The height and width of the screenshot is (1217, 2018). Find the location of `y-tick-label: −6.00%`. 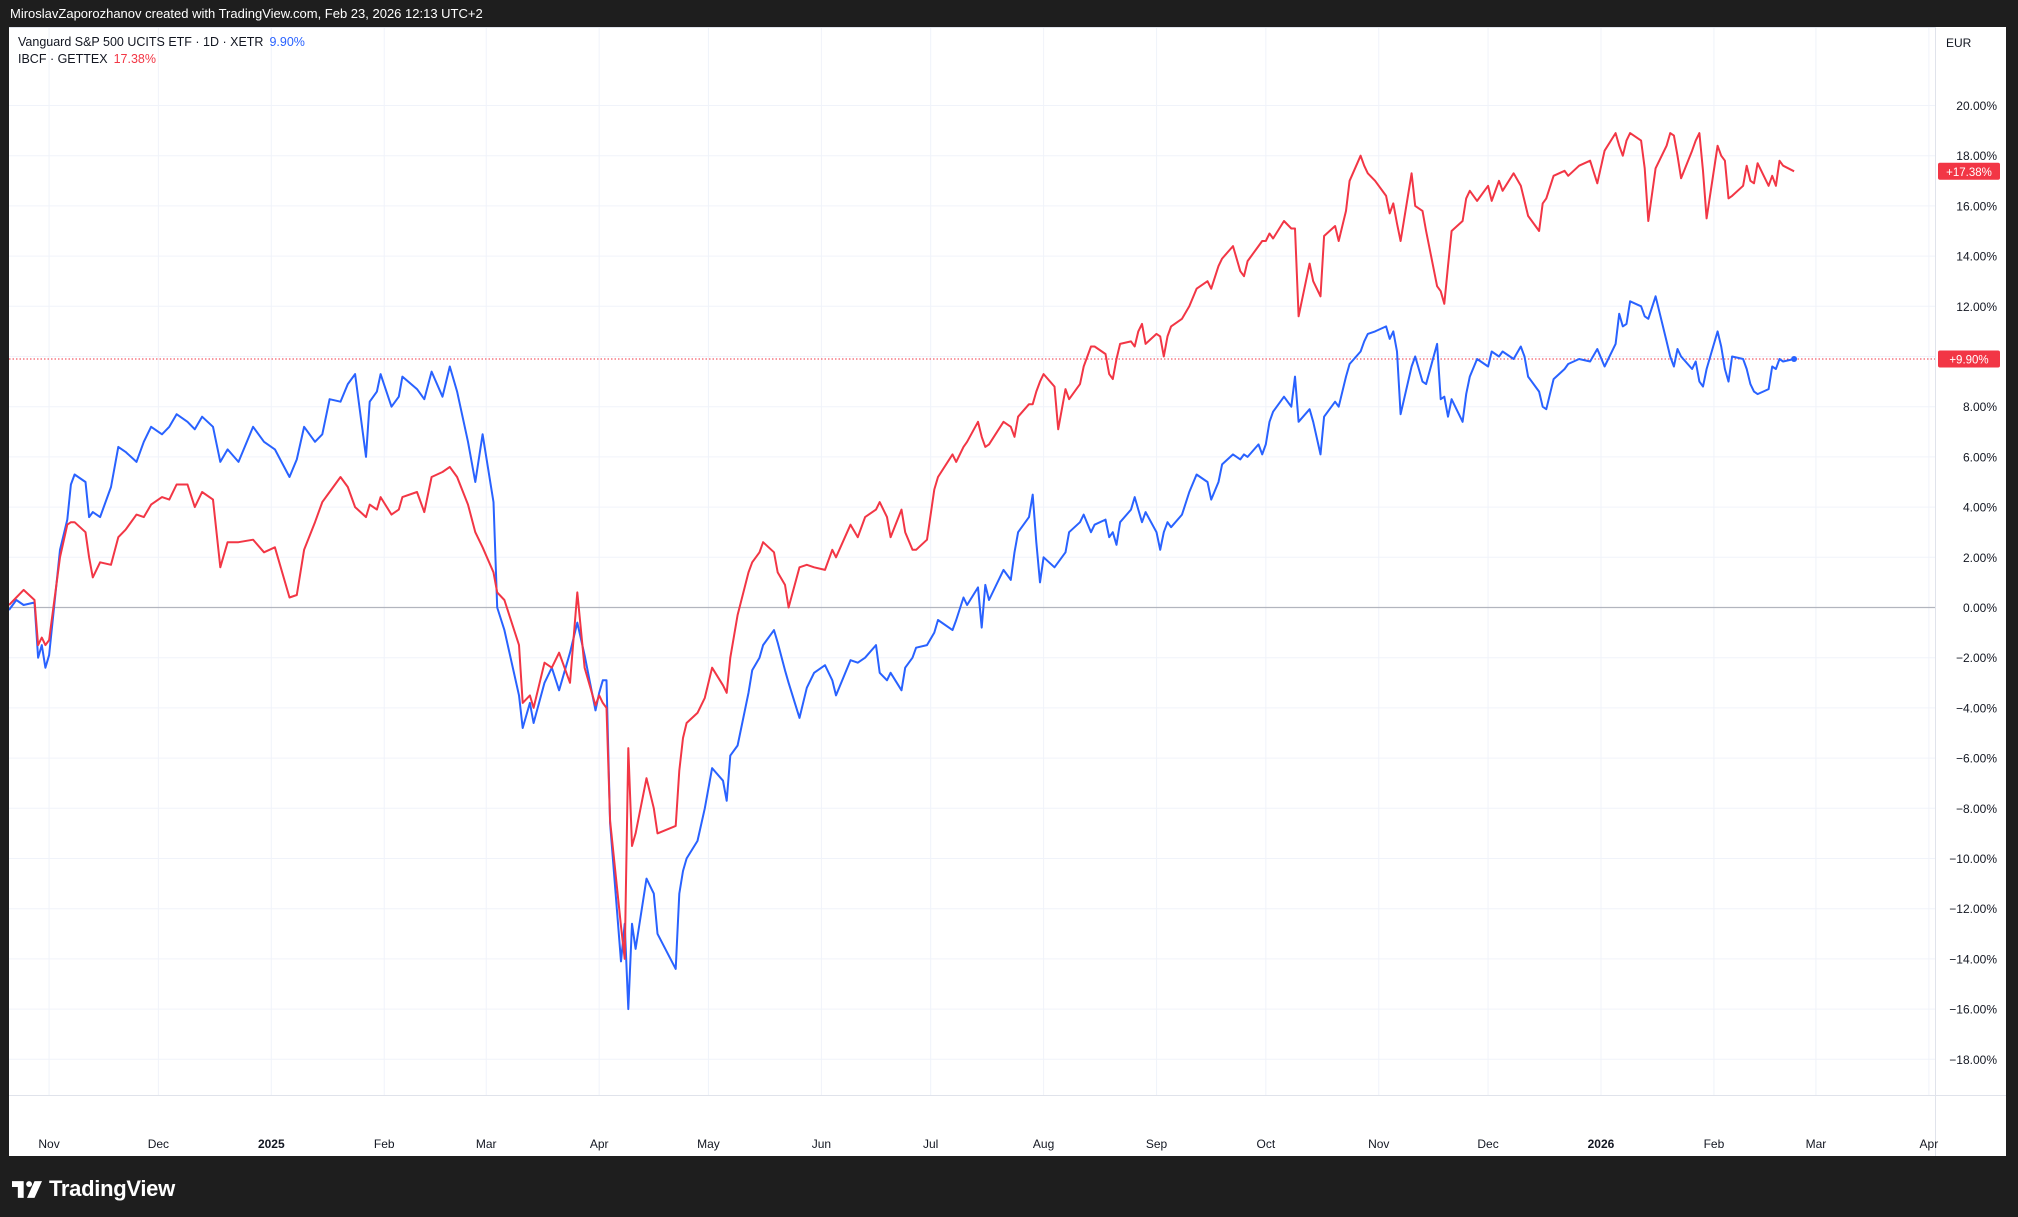

y-tick-label: −6.00% is located at coordinates (1976, 759).